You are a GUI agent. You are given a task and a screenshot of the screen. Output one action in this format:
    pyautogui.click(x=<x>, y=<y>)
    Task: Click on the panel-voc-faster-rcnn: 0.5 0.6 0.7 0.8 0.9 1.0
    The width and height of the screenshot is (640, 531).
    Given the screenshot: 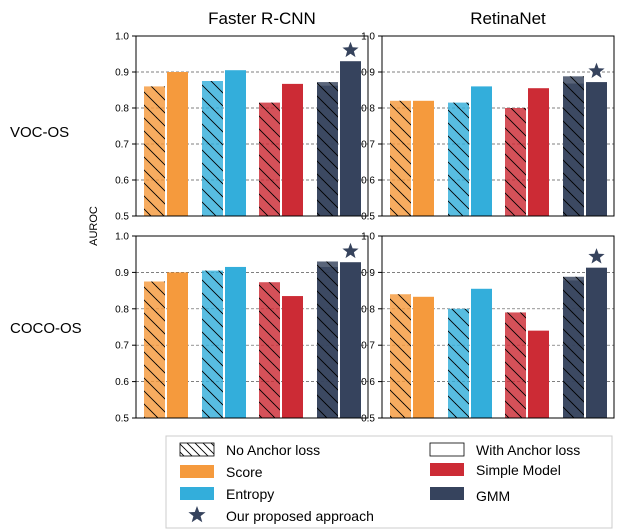 What is the action you would take?
    pyautogui.click(x=242, y=127)
    